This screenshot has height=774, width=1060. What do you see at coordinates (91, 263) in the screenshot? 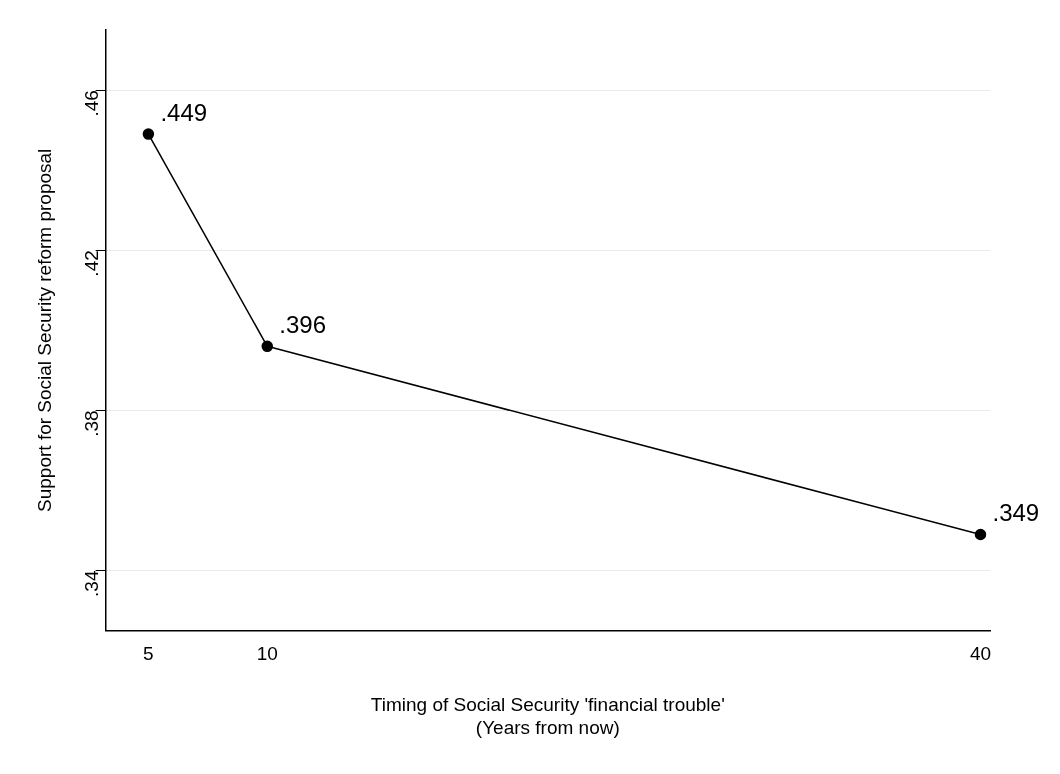
I see `y-tick-label: .42` at bounding box center [91, 263].